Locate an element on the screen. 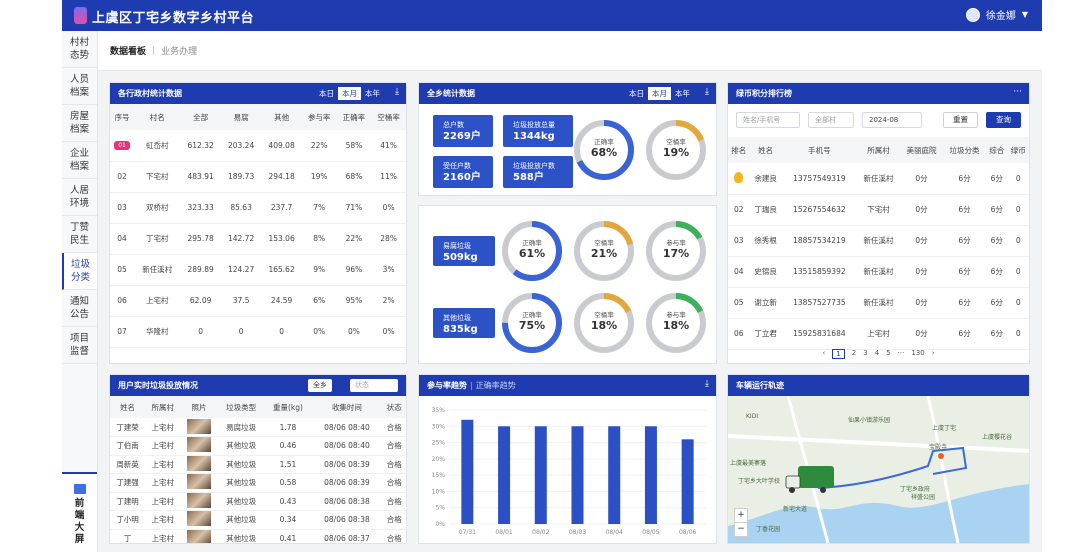 Image resolution: width=1080 pixels, height=552 pixels. cell-all: 62.09 is located at coordinates (200, 301).